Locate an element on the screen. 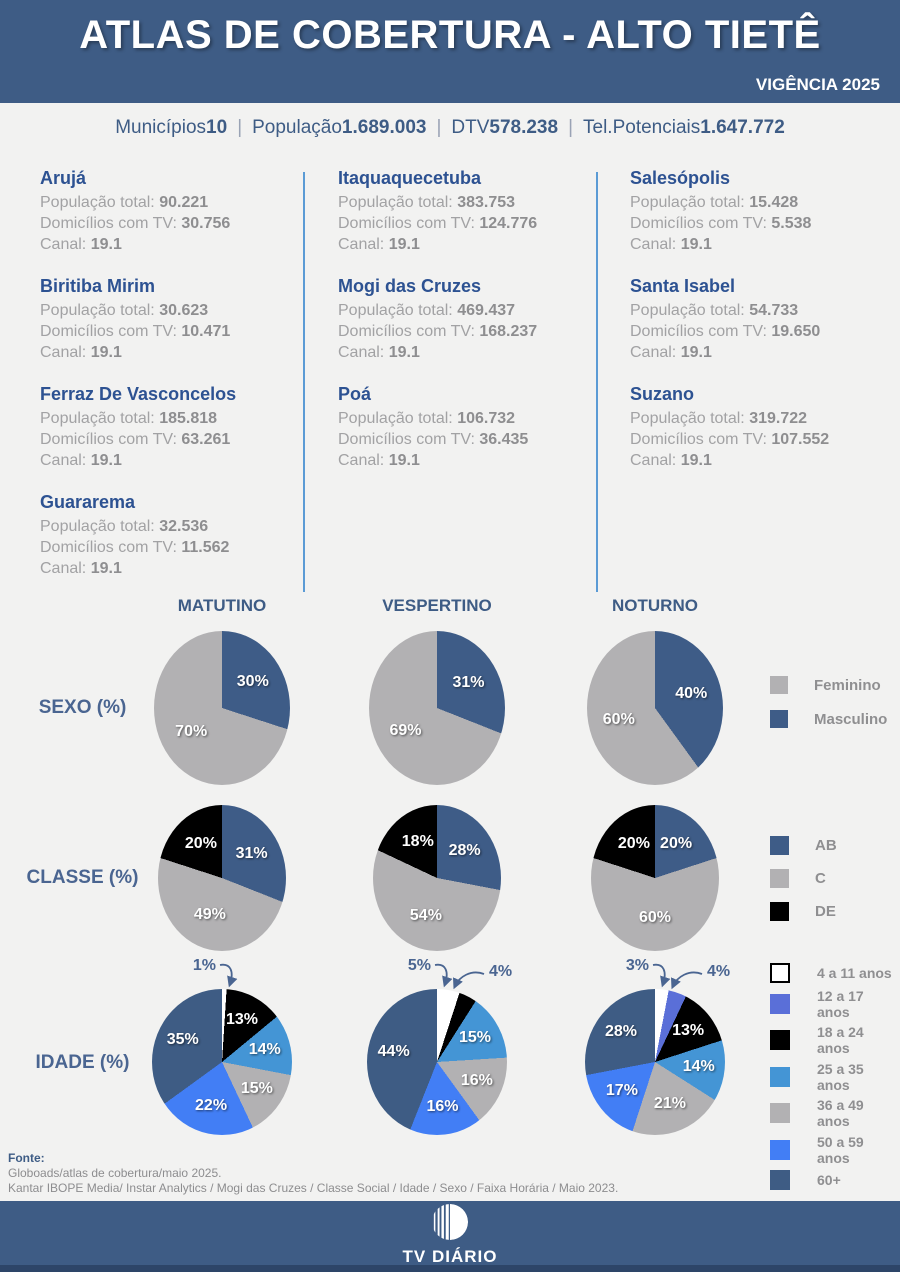 The width and height of the screenshot is (900, 1272). stat-label: Municípios is located at coordinates (161, 127).